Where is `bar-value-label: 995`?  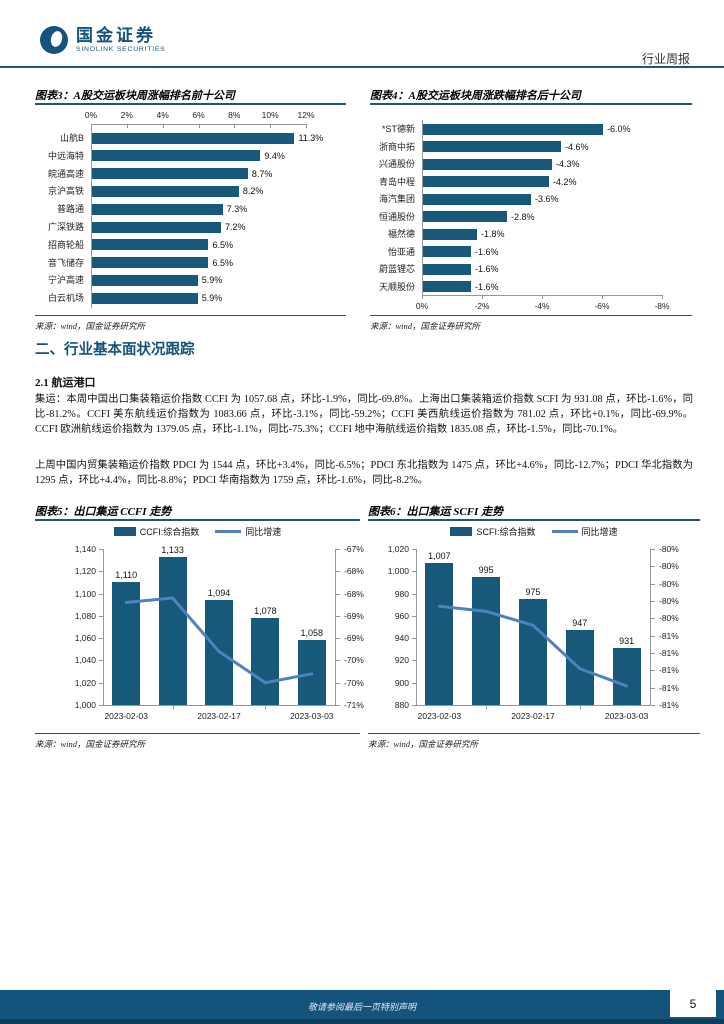 bar-value-label: 995 is located at coordinates (486, 569).